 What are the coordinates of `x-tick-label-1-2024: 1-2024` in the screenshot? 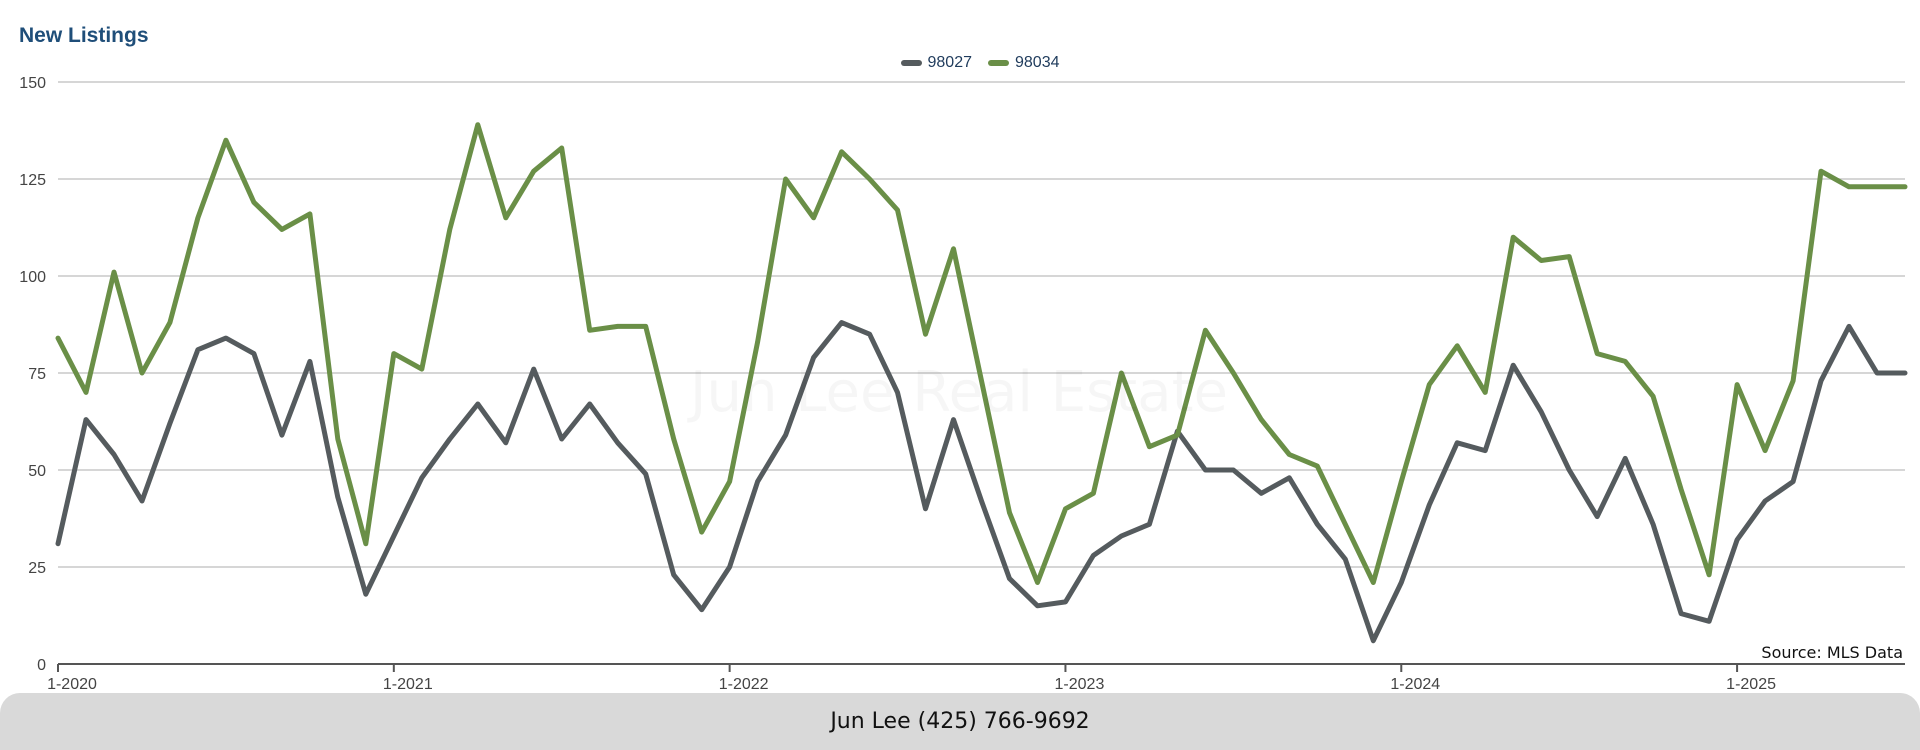 It's located at (1415, 684).